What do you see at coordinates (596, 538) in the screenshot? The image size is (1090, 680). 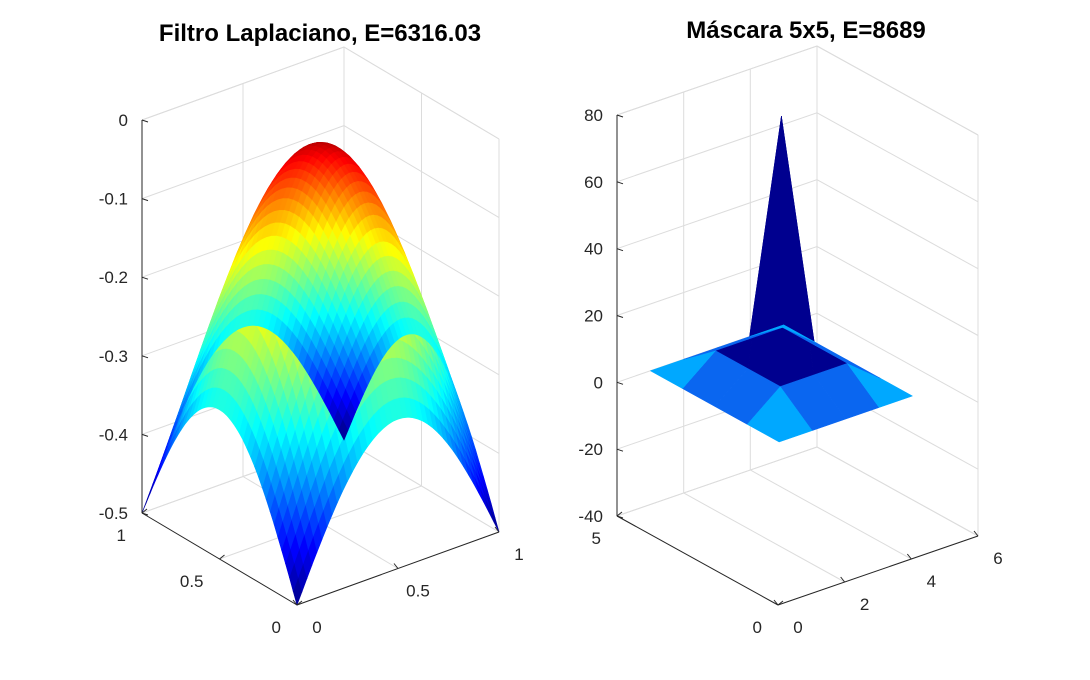 I see `mask-y-tick-label: 5` at bounding box center [596, 538].